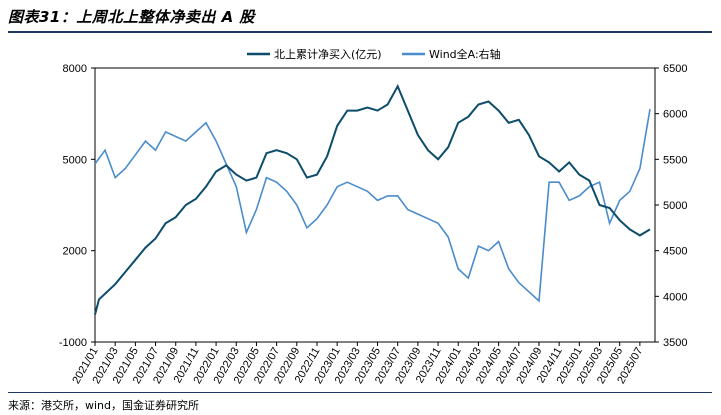  What do you see at coordinates (73, 343) in the screenshot?
I see `left-y-tick-label: -1000` at bounding box center [73, 343].